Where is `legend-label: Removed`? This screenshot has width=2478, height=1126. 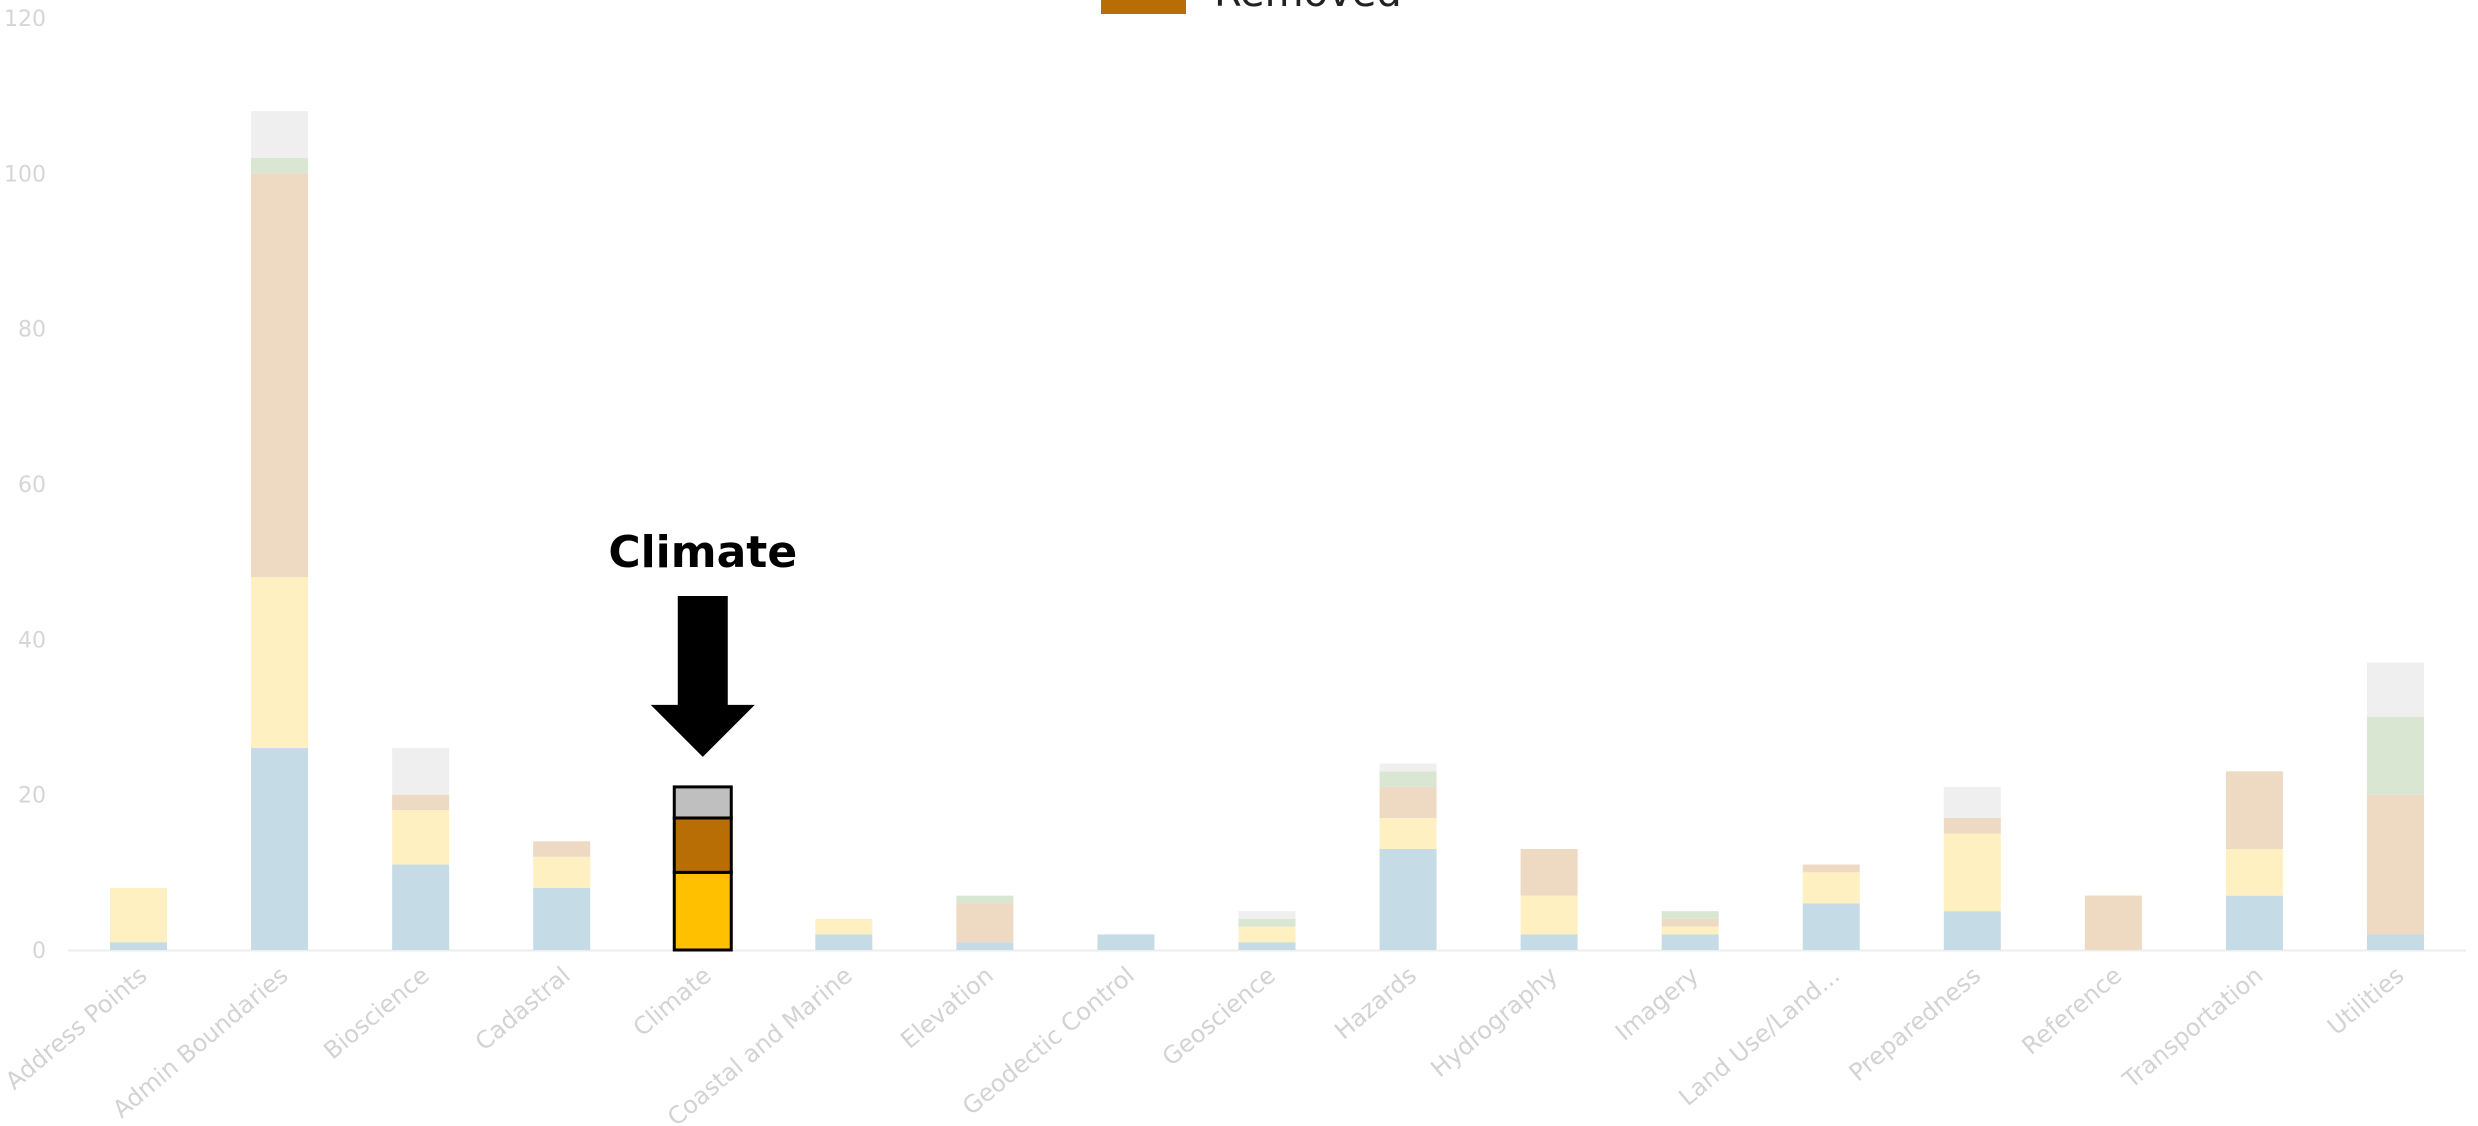
legend-label: Removed is located at coordinates (1308, 8).